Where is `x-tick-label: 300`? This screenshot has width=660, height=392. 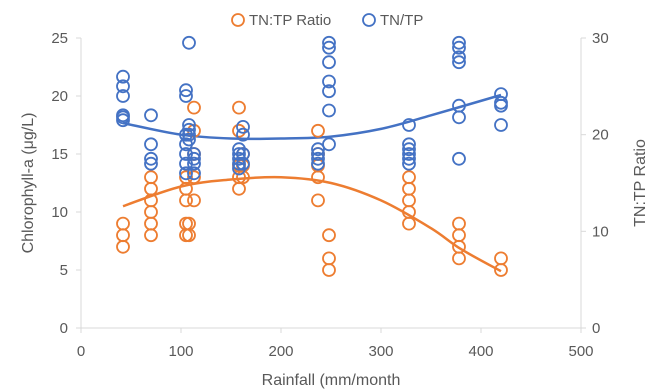 x-tick-label: 300 is located at coordinates (380, 351).